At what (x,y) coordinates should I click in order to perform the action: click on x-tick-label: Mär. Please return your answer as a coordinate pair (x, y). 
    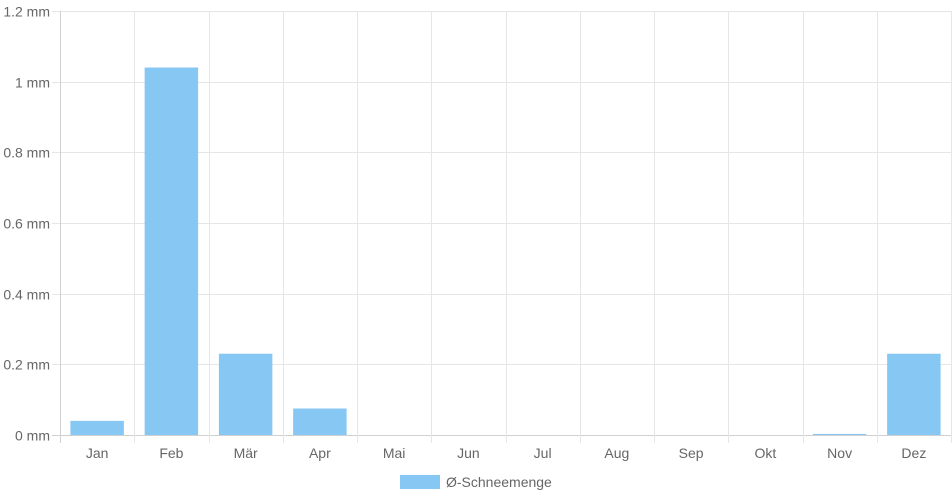
    Looking at the image, I should click on (246, 453).